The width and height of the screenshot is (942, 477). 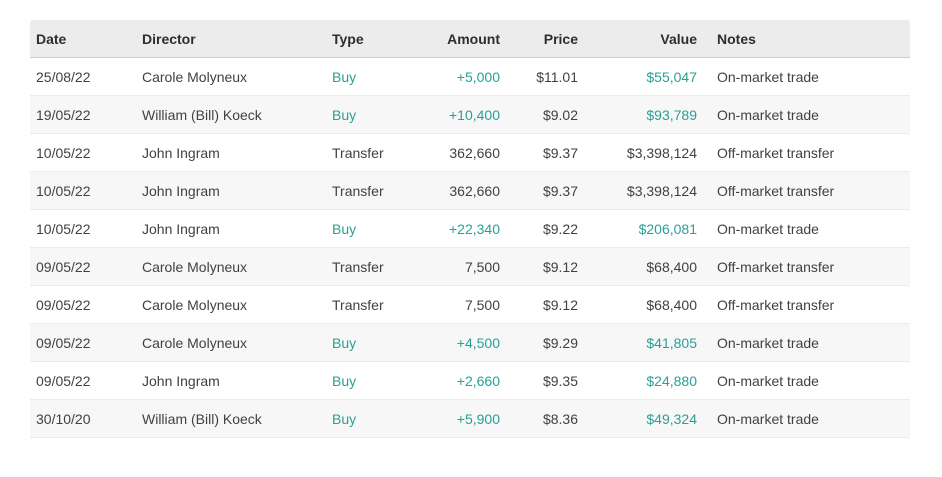 What do you see at coordinates (463, 39) in the screenshot?
I see `column-header-amount: Amount` at bounding box center [463, 39].